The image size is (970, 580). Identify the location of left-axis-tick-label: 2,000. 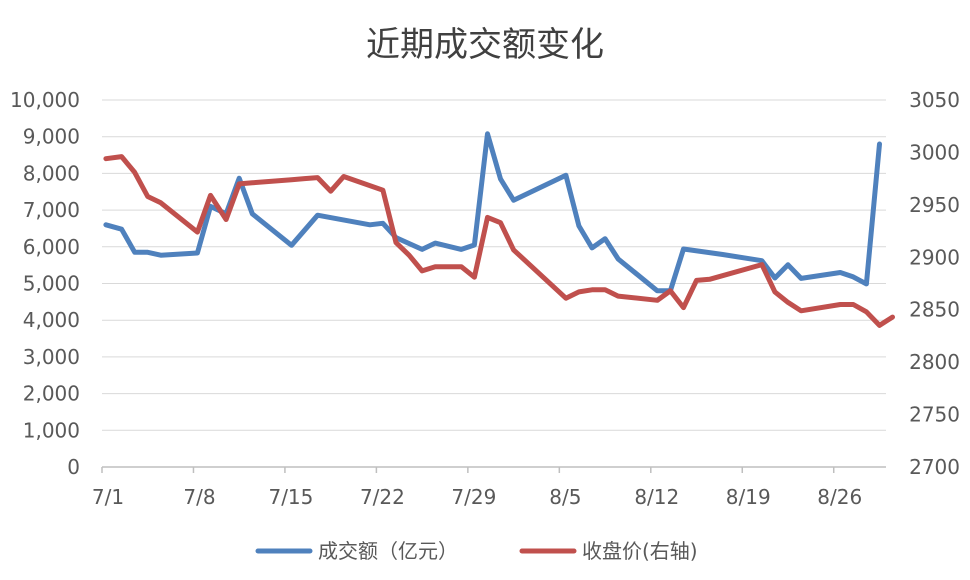
(51, 394).